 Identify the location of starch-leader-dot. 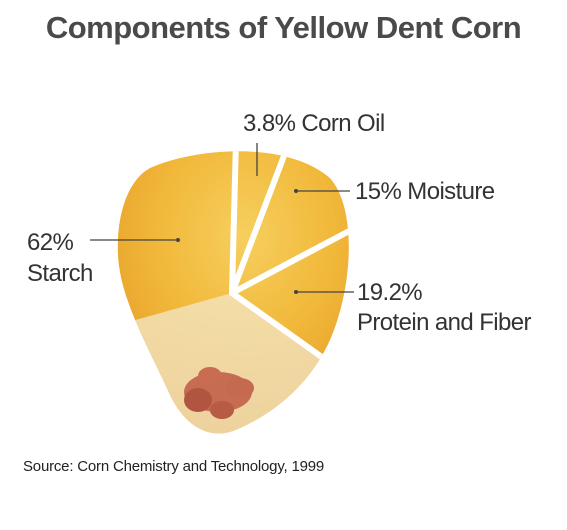
(178, 240).